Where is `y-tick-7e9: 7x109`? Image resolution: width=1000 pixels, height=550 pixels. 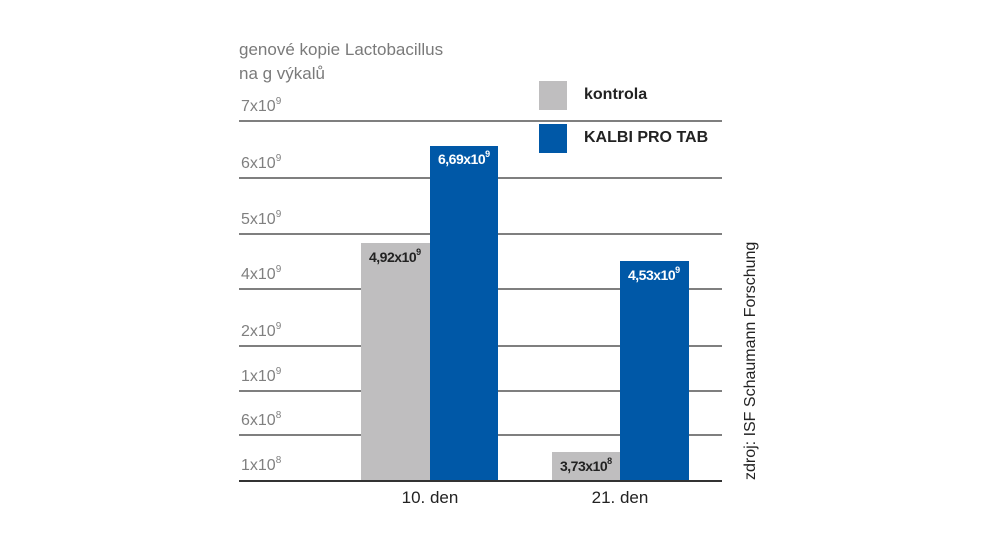 y-tick-7e9: 7x109 is located at coordinates (261, 105).